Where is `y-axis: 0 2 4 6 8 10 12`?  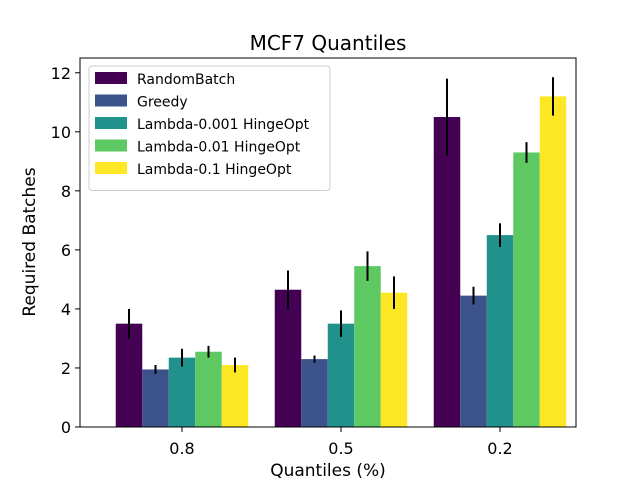 y-axis: 0 2 4 6 8 10 12 is located at coordinates (65, 250).